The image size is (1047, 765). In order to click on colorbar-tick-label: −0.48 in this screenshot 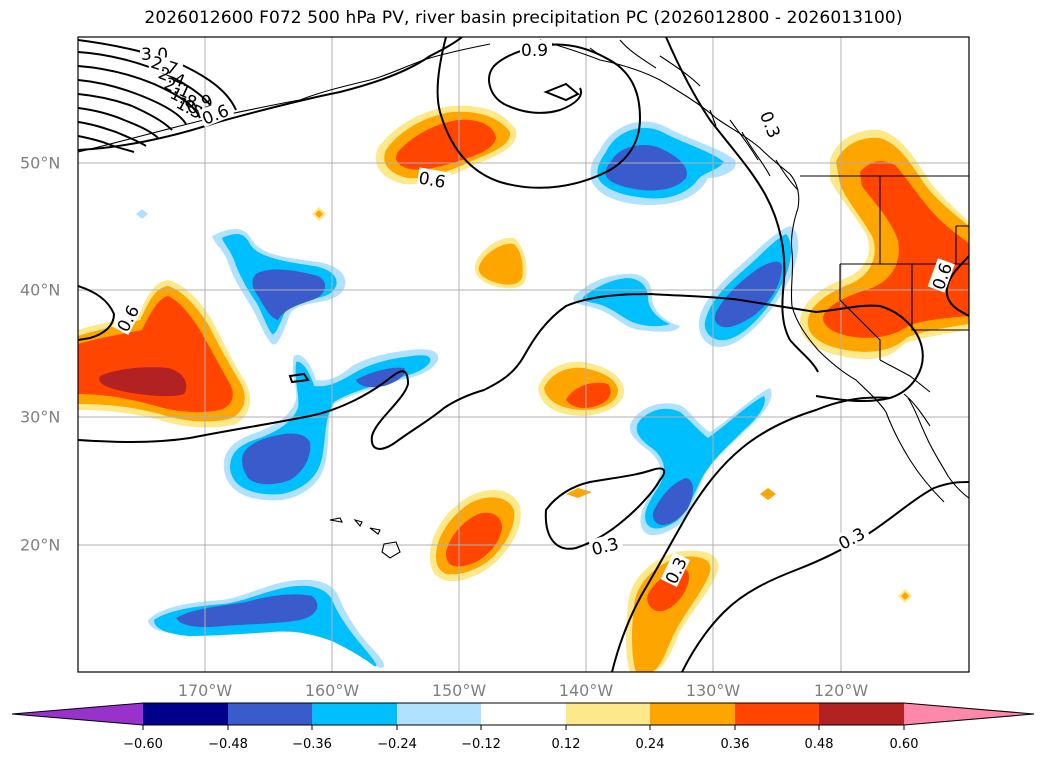, I will do `click(228, 744)`.